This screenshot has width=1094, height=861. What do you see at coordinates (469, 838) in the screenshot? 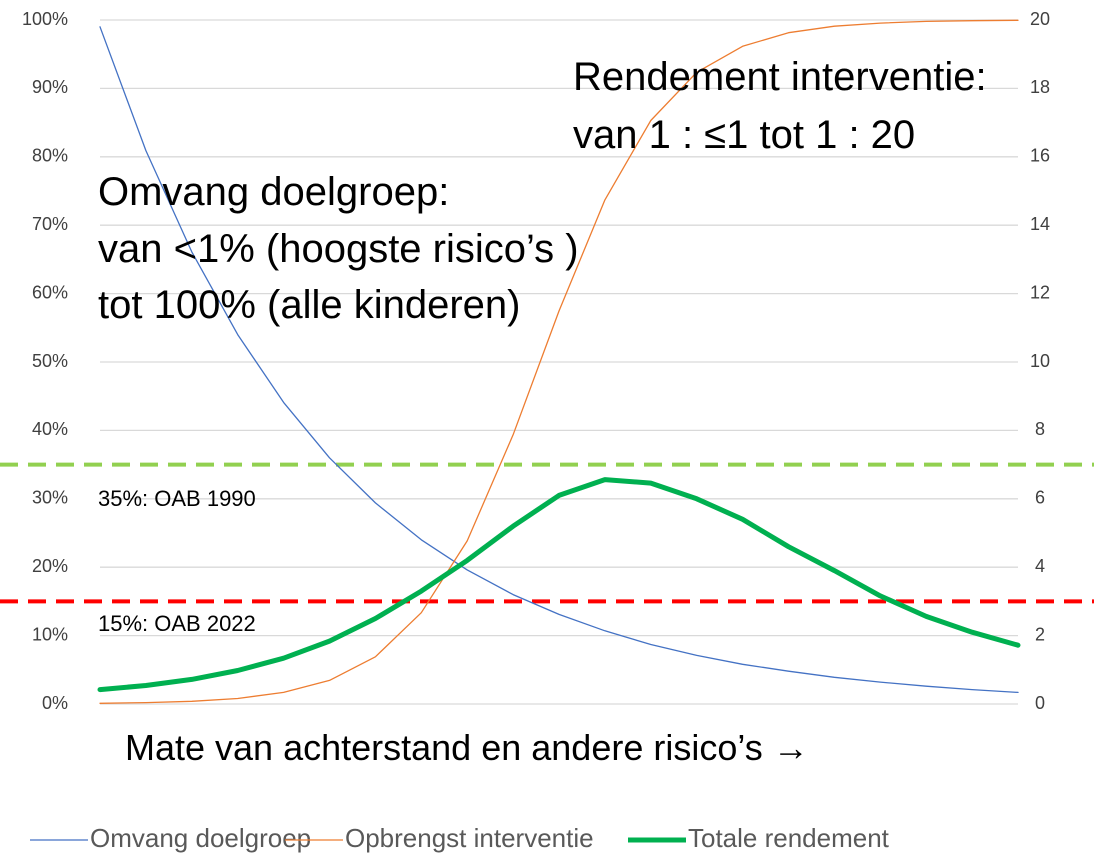
I see `legend-label: Opbrengst interventie` at bounding box center [469, 838].